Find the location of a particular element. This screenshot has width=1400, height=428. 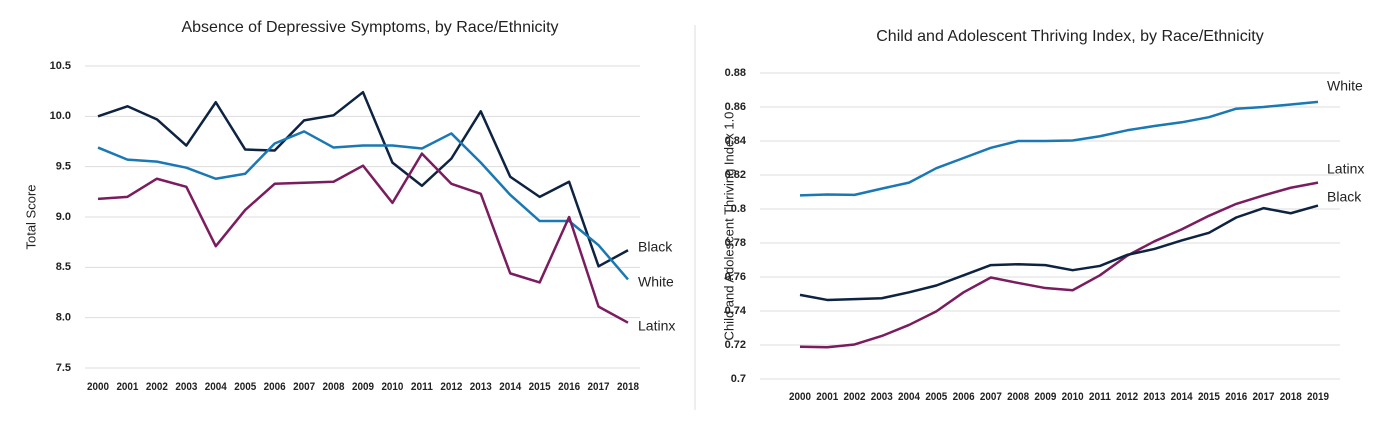

y-tick-label: 7.5 is located at coordinates (63, 368).